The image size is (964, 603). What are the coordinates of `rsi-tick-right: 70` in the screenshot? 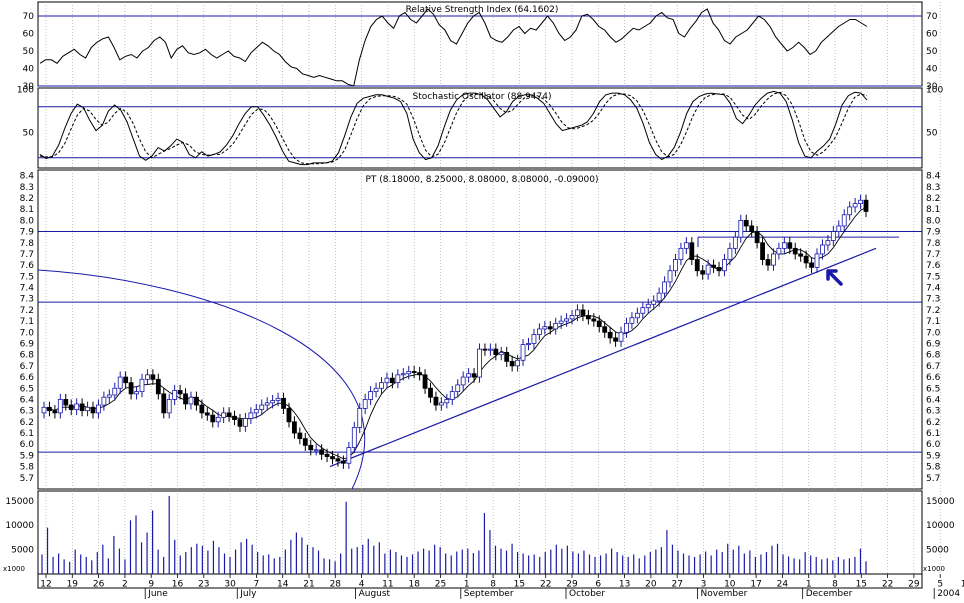 It's located at (932, 17).